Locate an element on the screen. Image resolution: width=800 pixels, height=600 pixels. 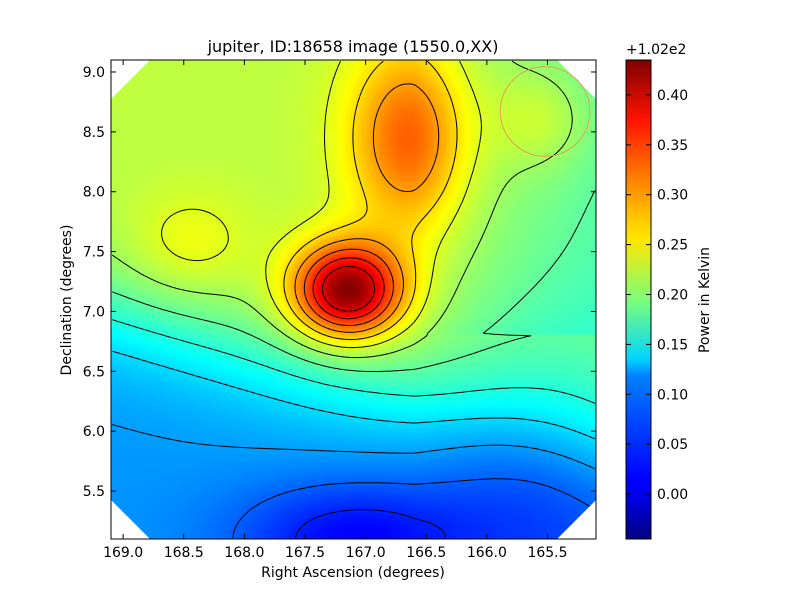
x-tick-label: 168.5 is located at coordinates (184, 553).